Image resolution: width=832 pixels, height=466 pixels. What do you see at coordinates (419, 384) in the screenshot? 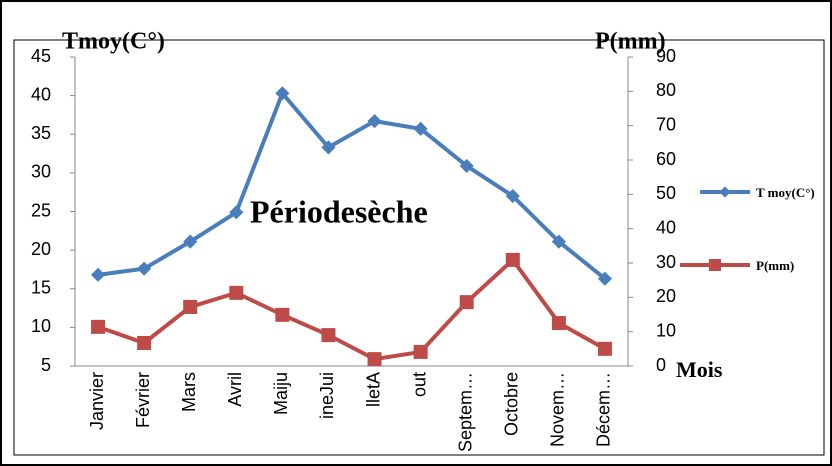
I see `x-tick-label: out` at bounding box center [419, 384].